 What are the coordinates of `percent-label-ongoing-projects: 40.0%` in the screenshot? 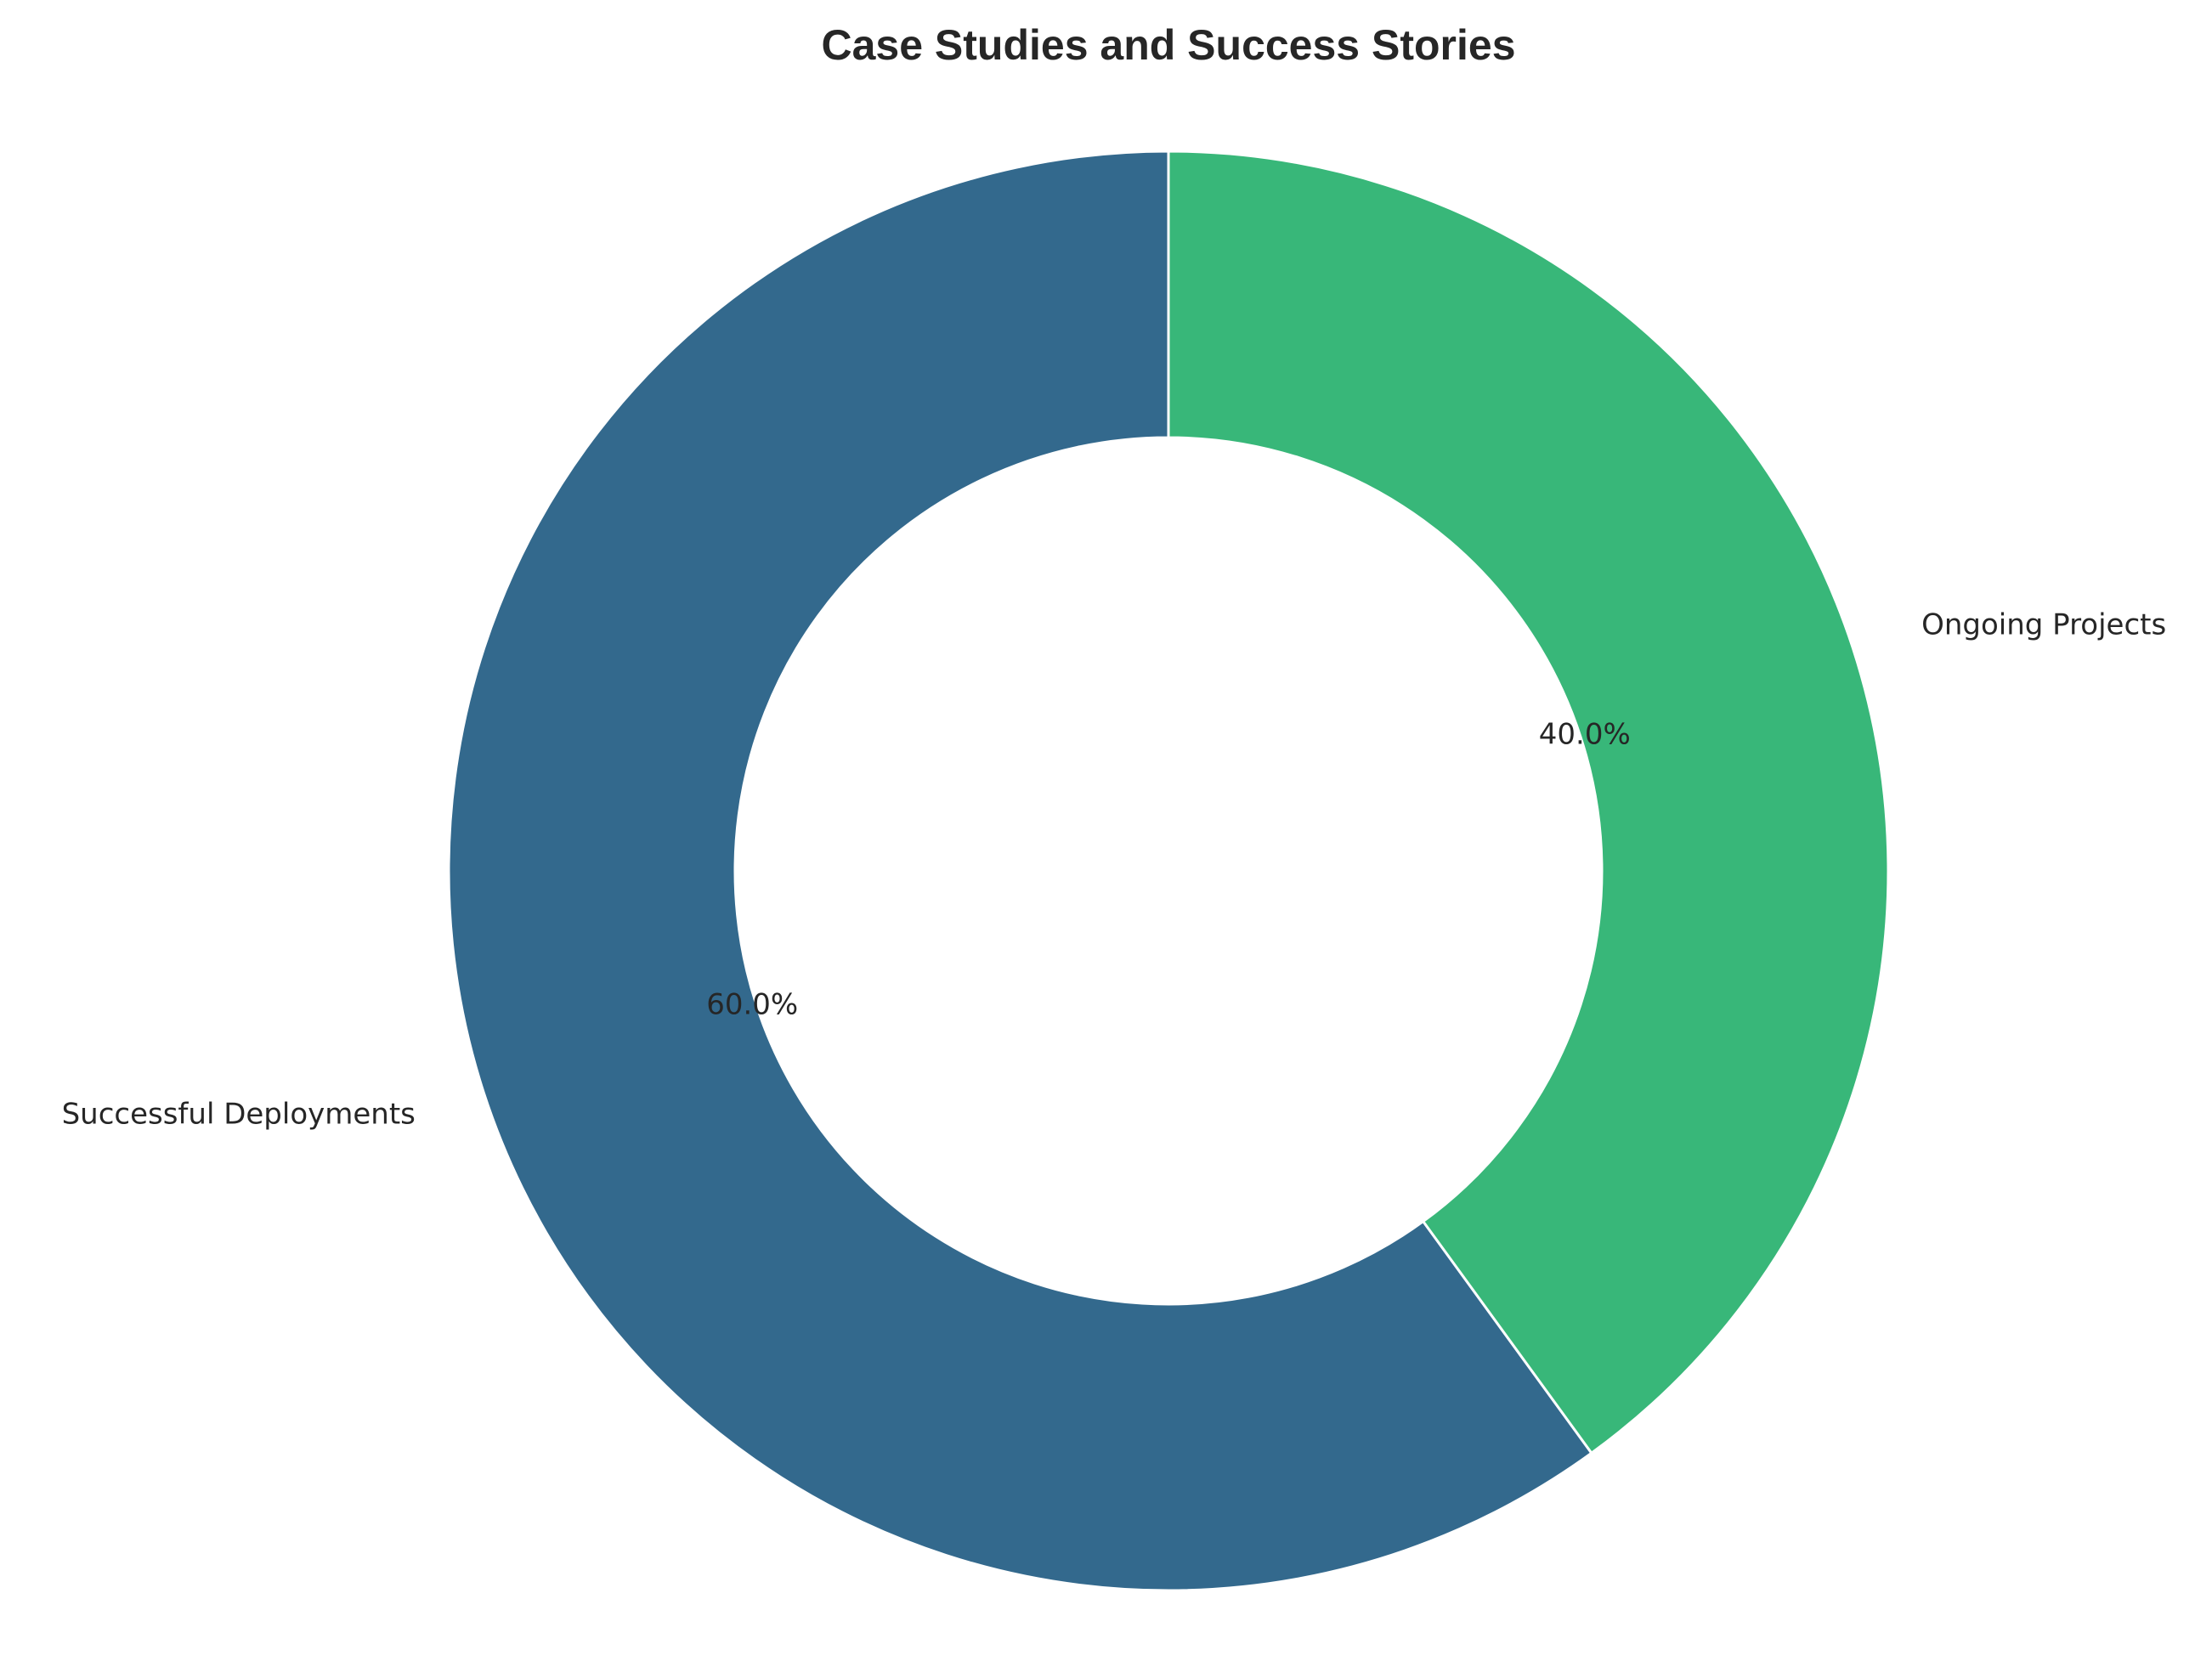 It's located at (1585, 734).